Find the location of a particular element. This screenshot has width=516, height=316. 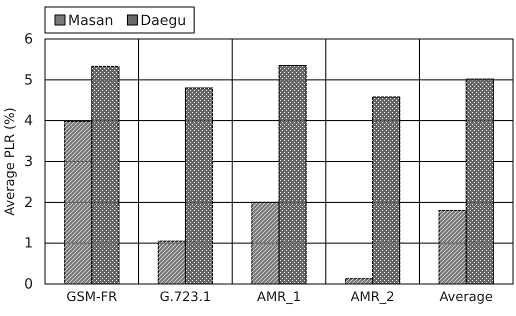

y-tick-label: 0 is located at coordinates (28, 284).